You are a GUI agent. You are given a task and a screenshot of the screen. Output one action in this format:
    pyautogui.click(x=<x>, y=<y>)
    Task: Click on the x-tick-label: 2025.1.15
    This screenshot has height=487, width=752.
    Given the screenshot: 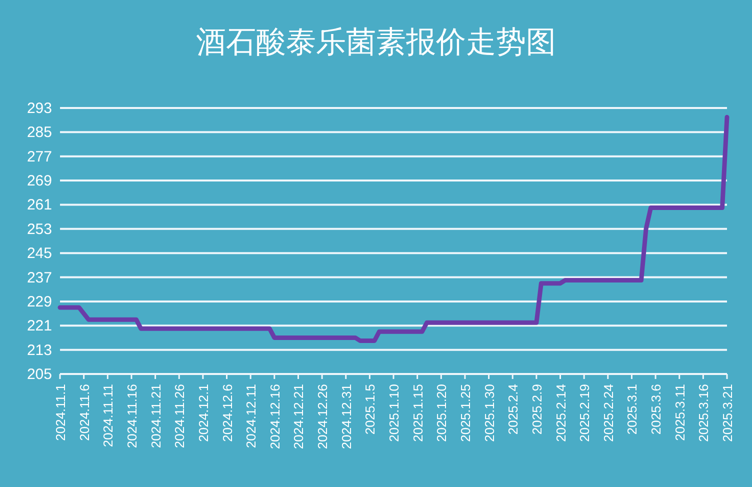 What is the action you would take?
    pyautogui.click(x=418, y=413)
    